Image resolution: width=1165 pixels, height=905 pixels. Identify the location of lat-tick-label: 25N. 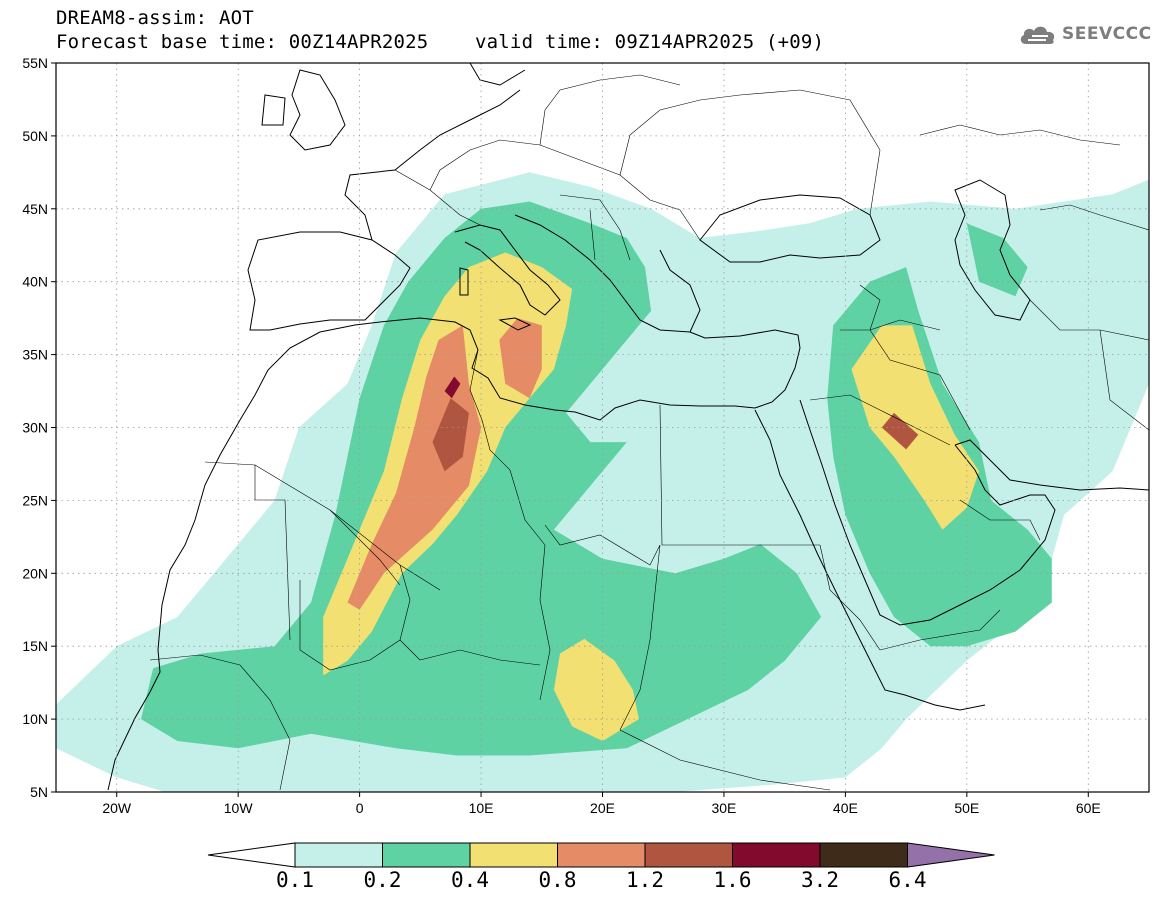
(35, 500).